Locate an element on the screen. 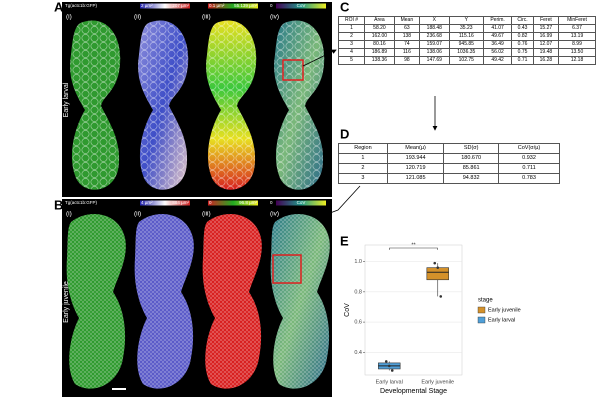  header-cell: ROI # is located at coordinates (351, 20).